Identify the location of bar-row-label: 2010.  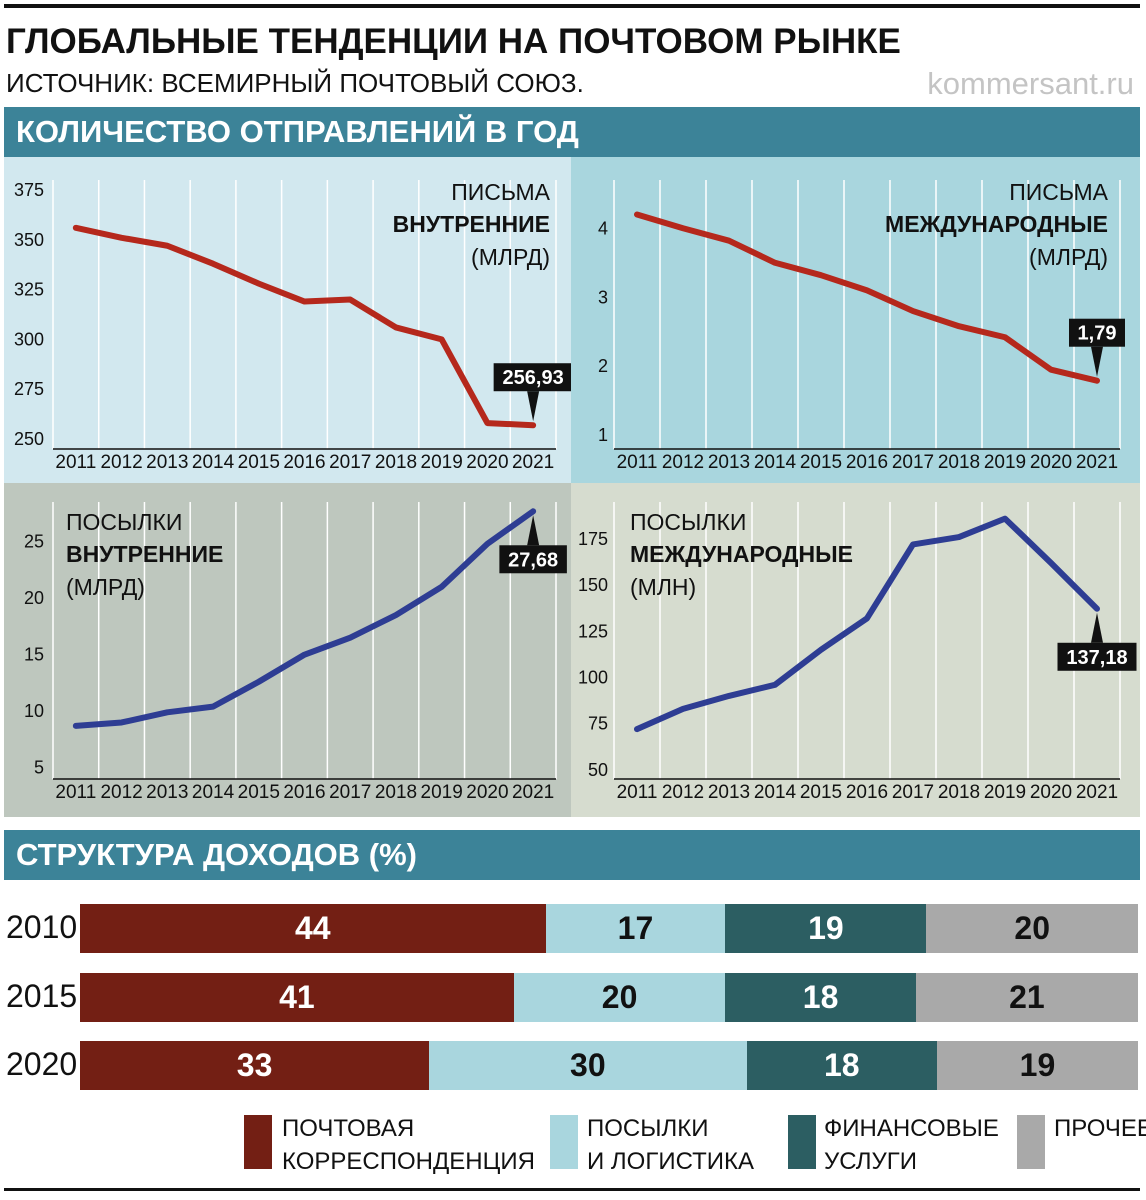
(42, 927).